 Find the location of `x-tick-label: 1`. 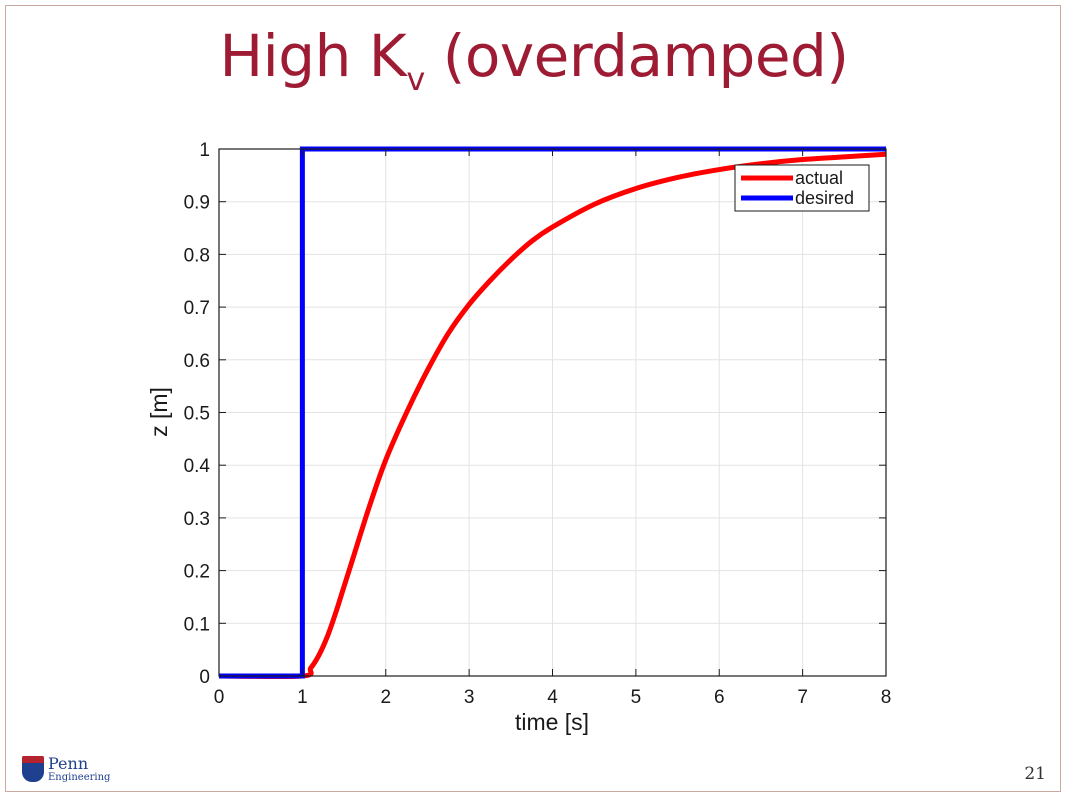

x-tick-label: 1 is located at coordinates (302, 697).